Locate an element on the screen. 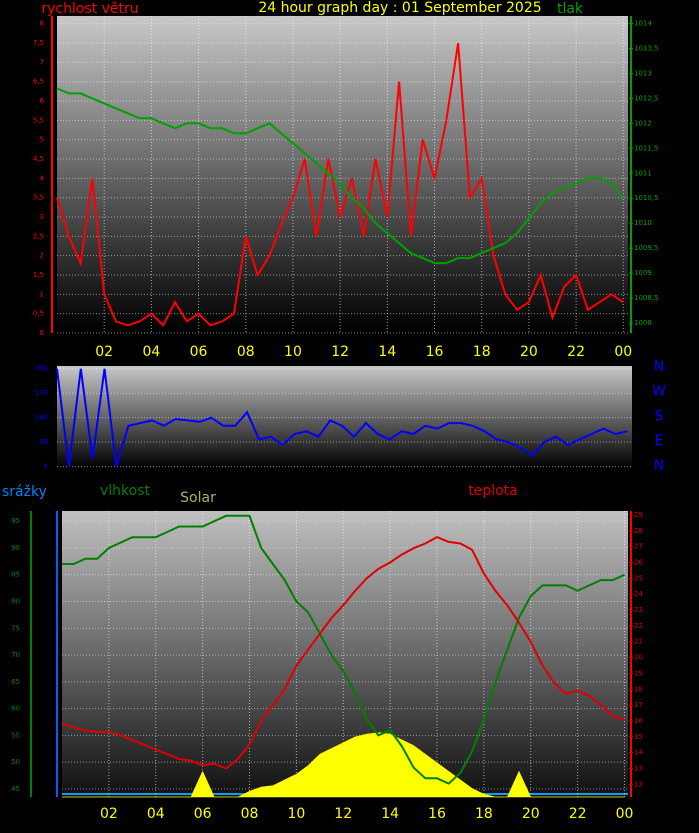 The image size is (699, 833). y2-tick-label: 13 is located at coordinates (638, 768).